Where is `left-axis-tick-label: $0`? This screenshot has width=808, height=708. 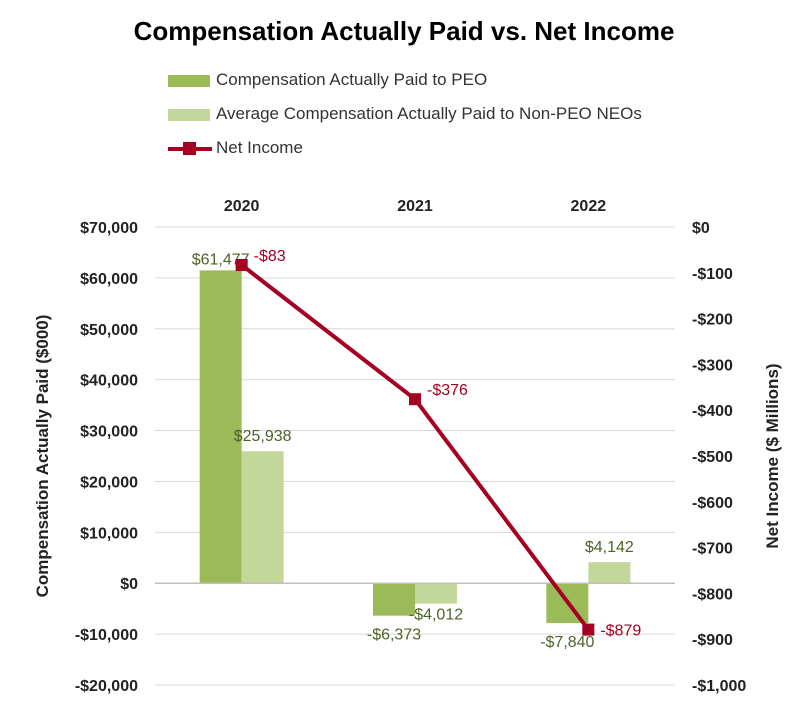 left-axis-tick-label: $0 is located at coordinates (129, 584).